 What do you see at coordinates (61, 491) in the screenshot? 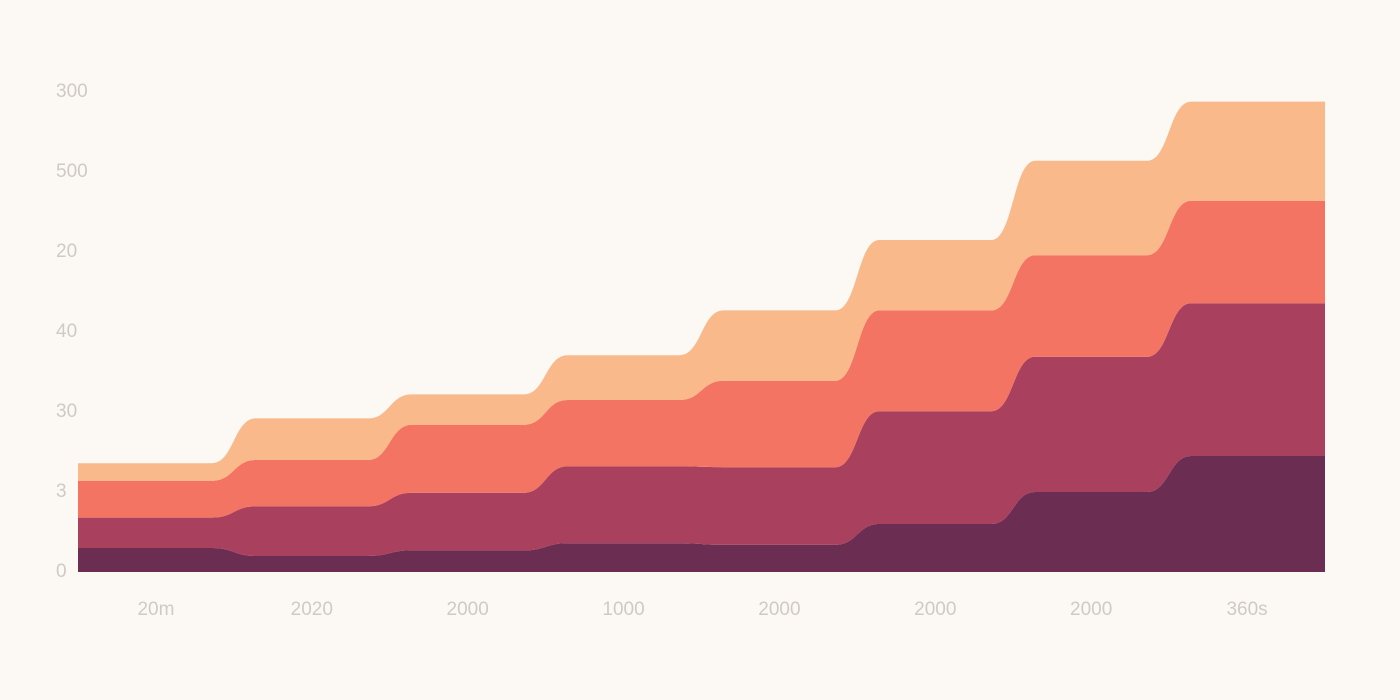
I see `y-tick-label: 3` at bounding box center [61, 491].